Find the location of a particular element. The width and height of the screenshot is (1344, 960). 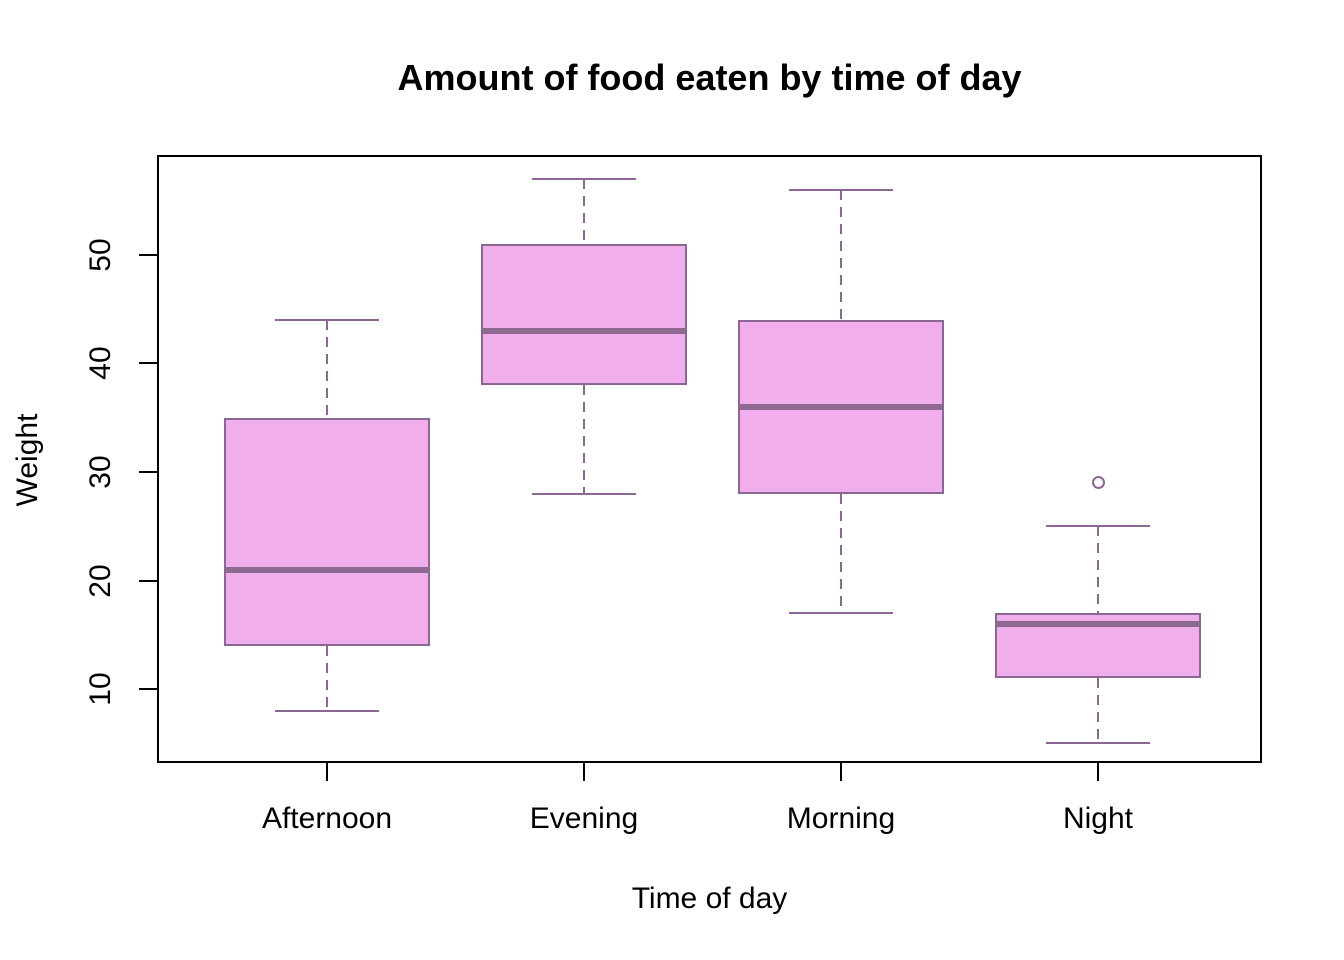

chart-title: Amount of food eaten by time of day is located at coordinates (709, 77).